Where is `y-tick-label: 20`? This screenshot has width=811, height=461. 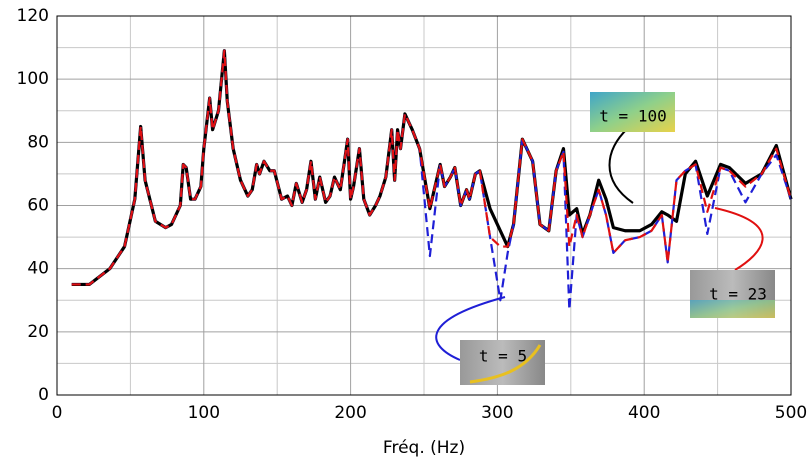
y-tick-label: 20 is located at coordinates (38, 332).